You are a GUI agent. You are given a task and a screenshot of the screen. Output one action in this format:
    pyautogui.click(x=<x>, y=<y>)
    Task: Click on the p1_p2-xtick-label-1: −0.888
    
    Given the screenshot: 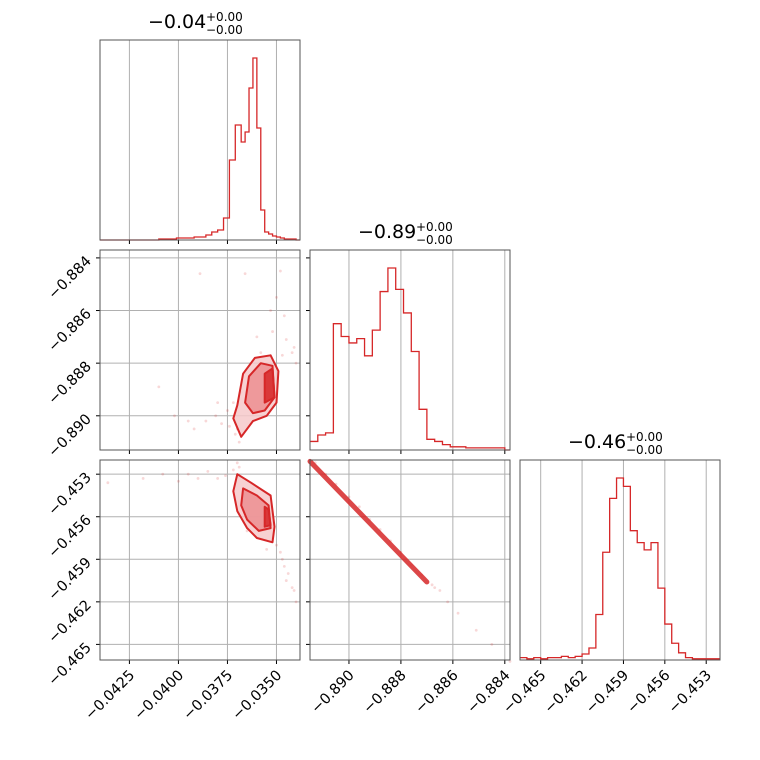 What is the action you would take?
    pyautogui.click(x=384, y=692)
    